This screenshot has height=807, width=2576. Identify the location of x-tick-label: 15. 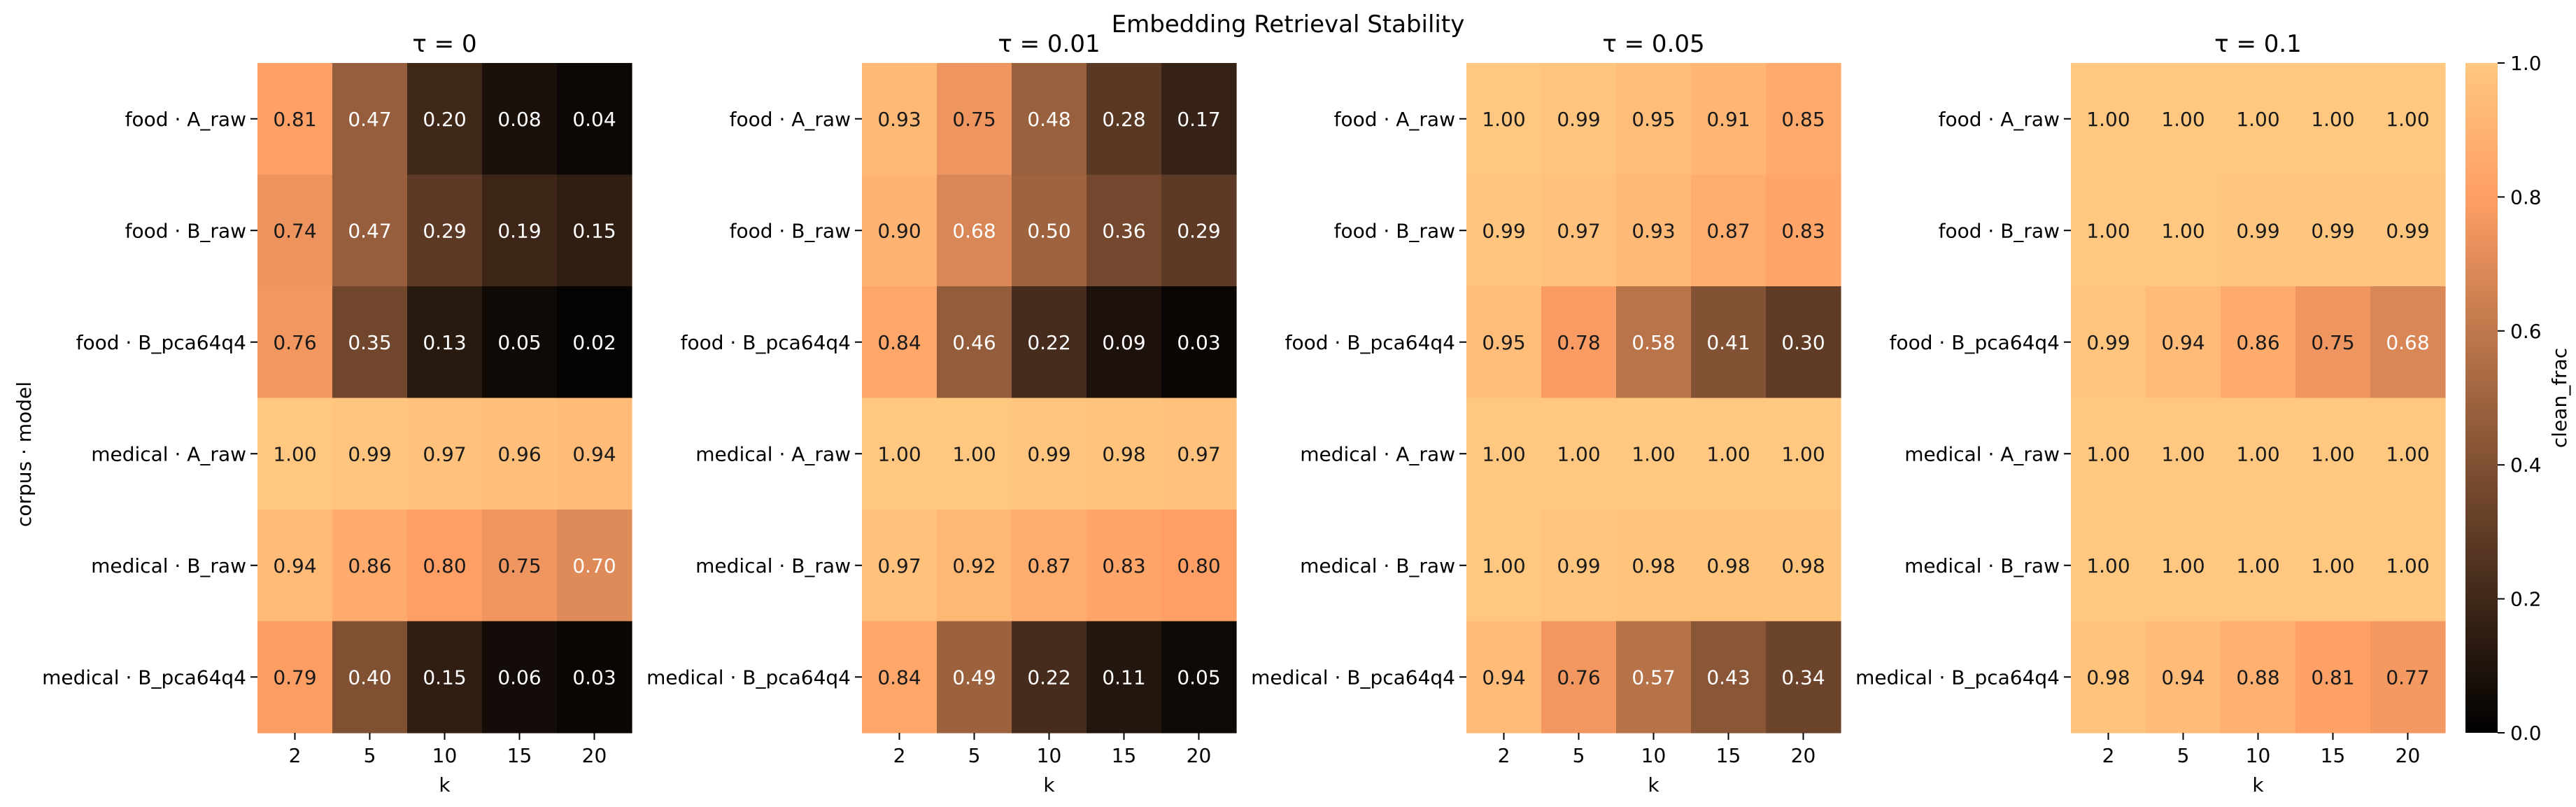
(2333, 756).